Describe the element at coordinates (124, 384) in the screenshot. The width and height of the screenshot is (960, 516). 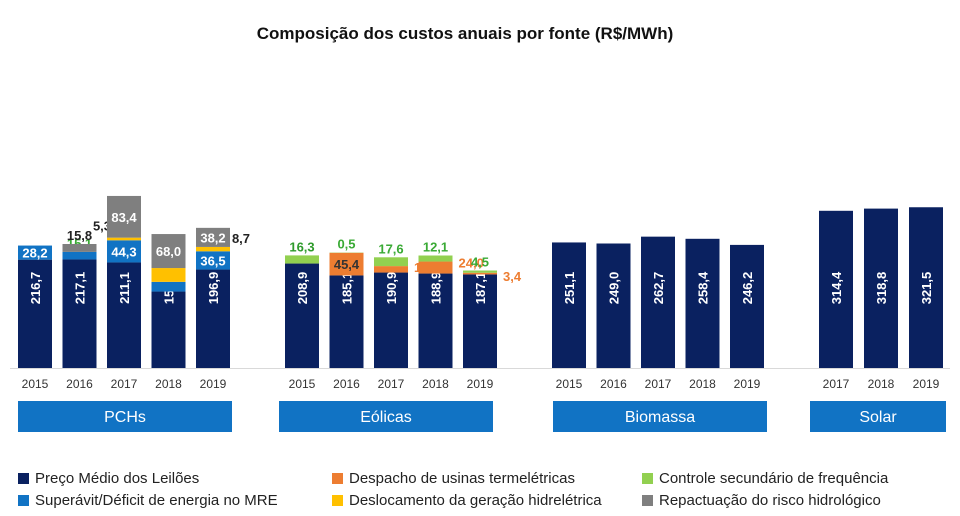
I see `tick-label-pchs-2017: 2017` at that location.